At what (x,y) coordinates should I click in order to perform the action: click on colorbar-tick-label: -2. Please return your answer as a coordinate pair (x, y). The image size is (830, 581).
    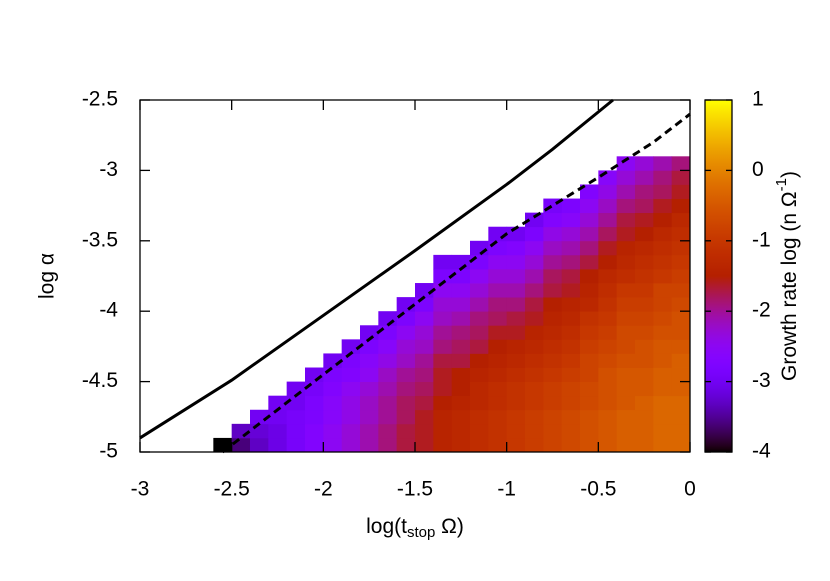
    Looking at the image, I should click on (761, 310).